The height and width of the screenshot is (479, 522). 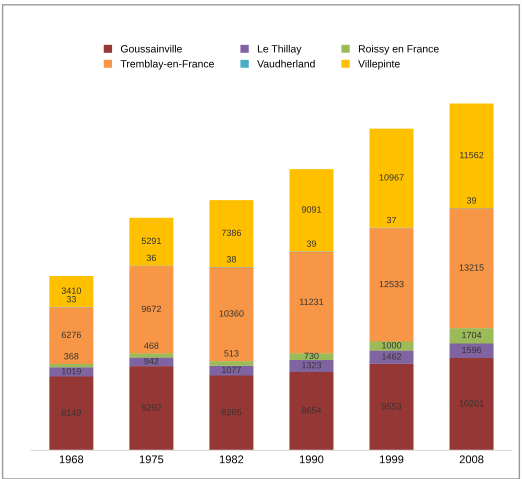 I want to click on data-label: 8265, so click(x=232, y=412).